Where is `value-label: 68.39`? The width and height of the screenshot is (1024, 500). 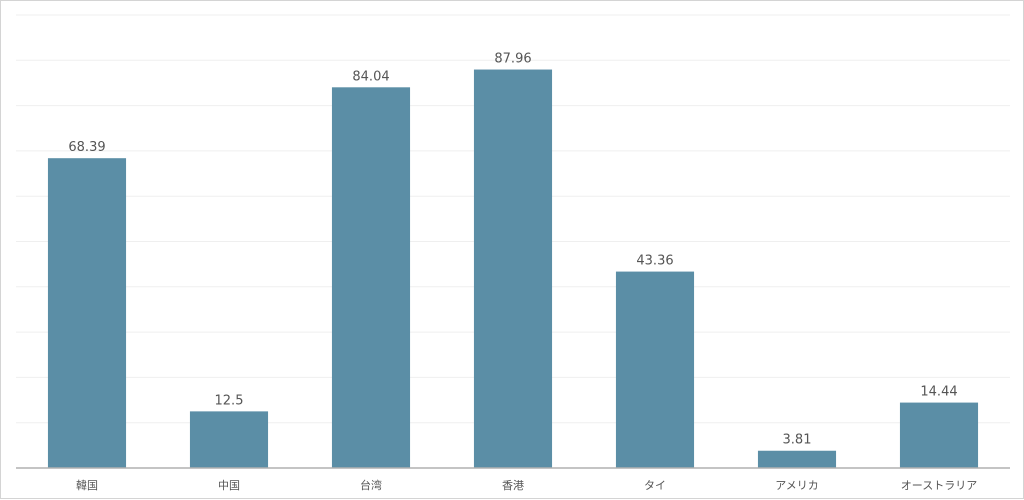
value-label: 68.39 is located at coordinates (86, 147).